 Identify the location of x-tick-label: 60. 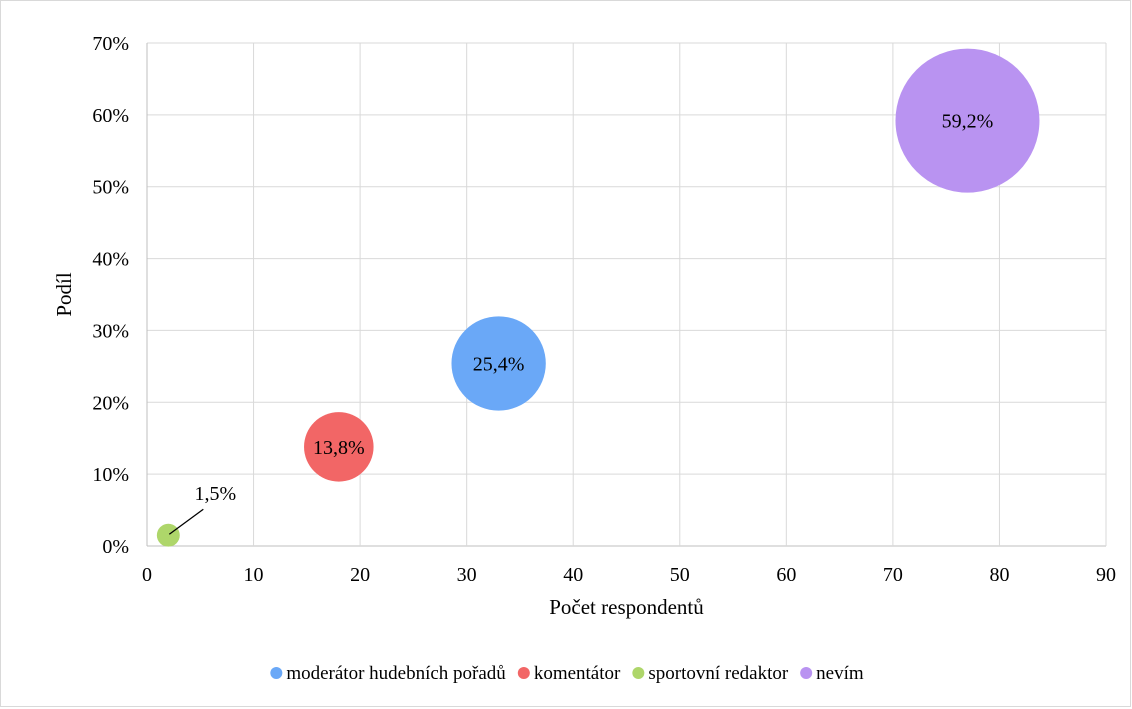
(786, 575).